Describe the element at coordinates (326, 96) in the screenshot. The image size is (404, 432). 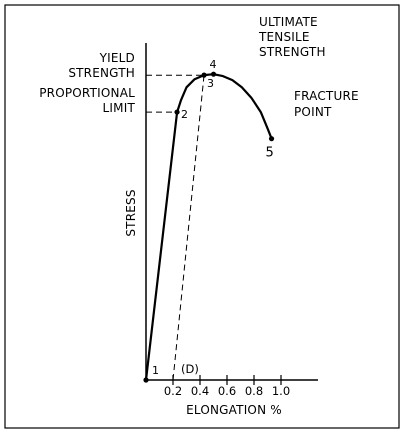
I see `fracture-label-line1: FRACTURE` at that location.